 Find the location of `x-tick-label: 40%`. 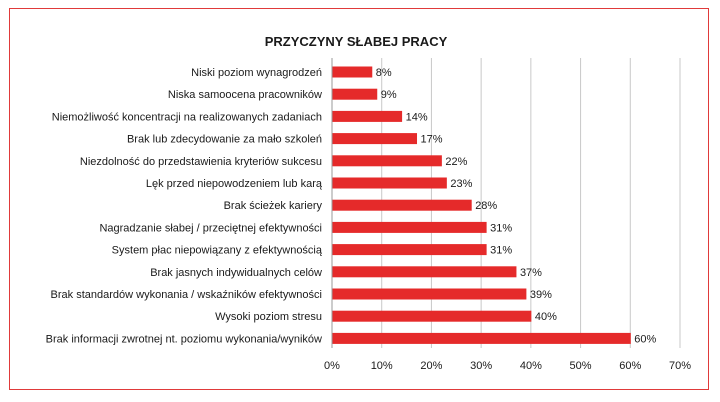

x-tick-label: 40% is located at coordinates (531, 366).